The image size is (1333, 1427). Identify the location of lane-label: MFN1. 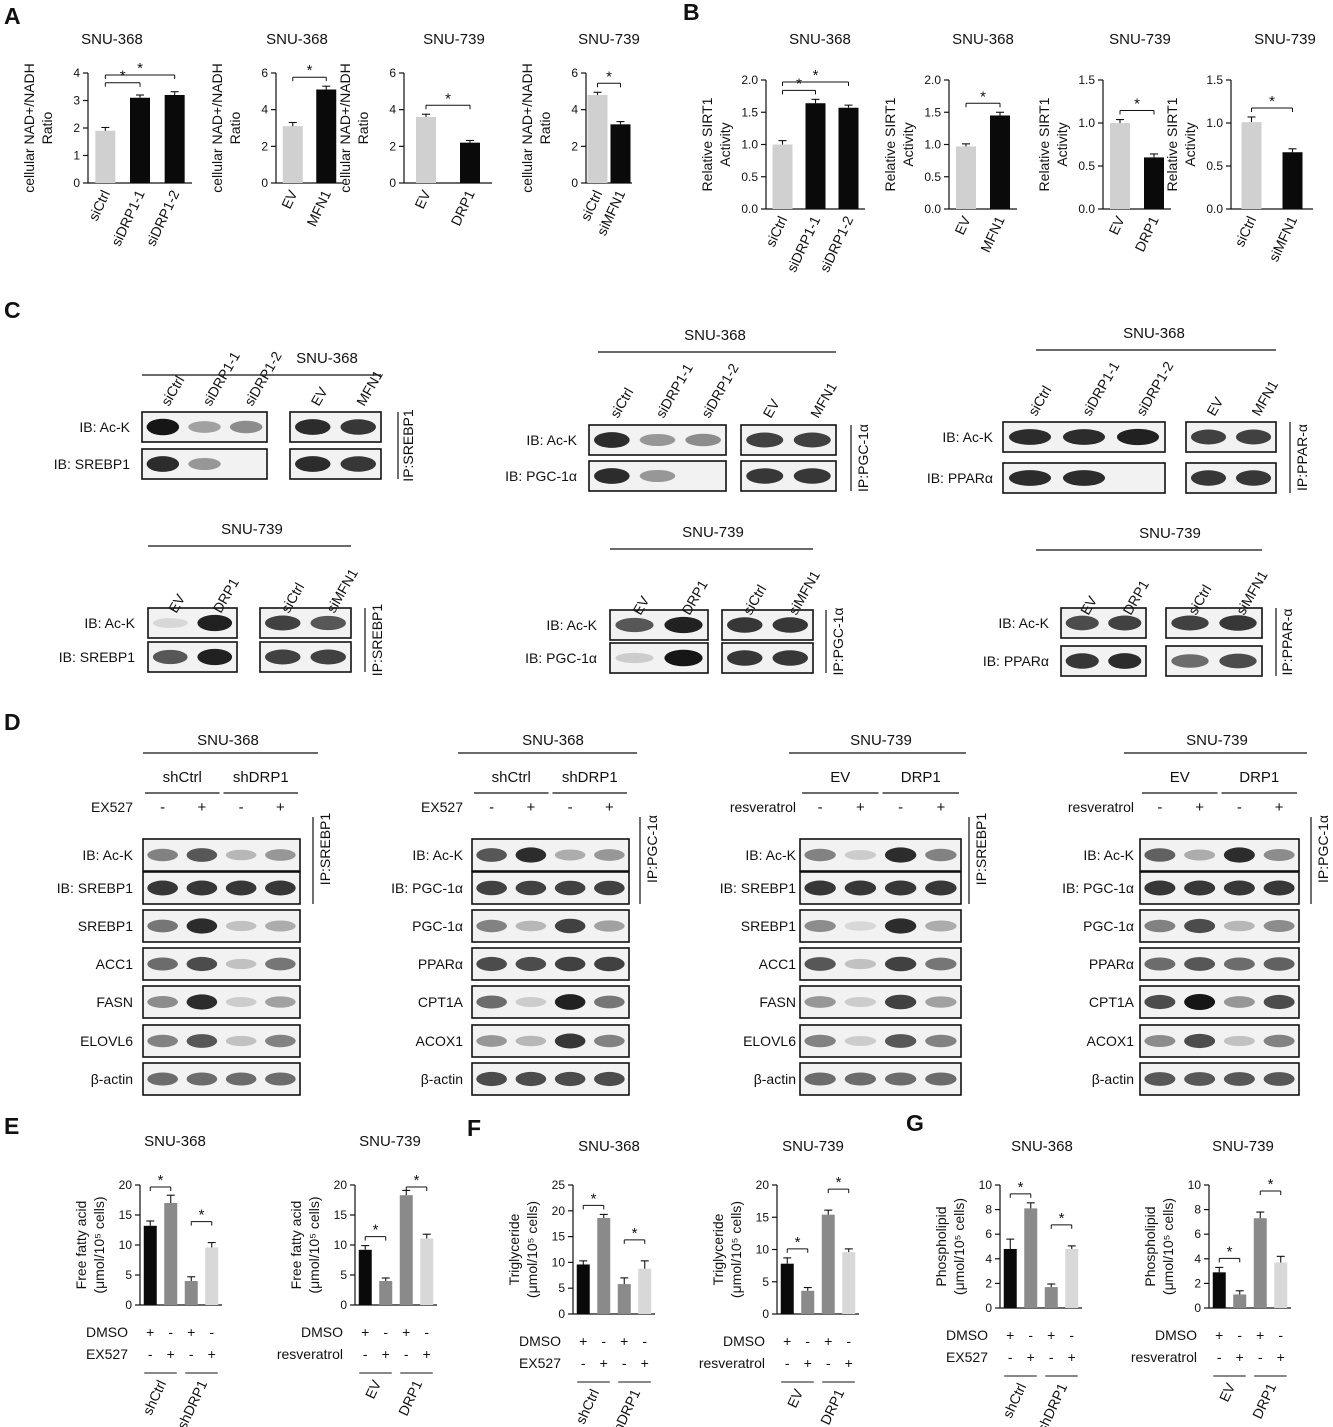
(369, 387).